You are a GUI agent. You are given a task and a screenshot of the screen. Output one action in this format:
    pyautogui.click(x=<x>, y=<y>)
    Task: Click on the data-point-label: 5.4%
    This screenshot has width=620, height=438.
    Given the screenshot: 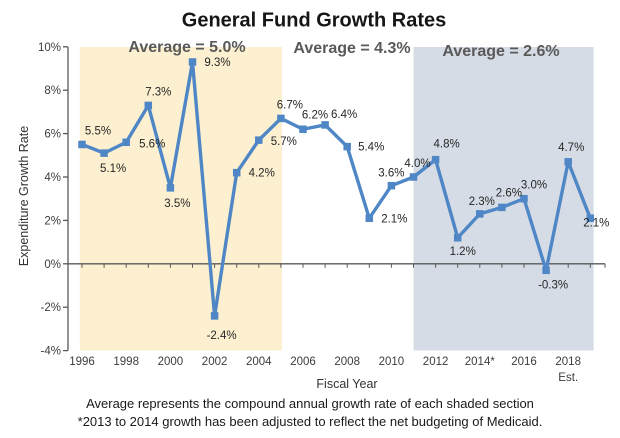 What is the action you would take?
    pyautogui.click(x=371, y=148)
    